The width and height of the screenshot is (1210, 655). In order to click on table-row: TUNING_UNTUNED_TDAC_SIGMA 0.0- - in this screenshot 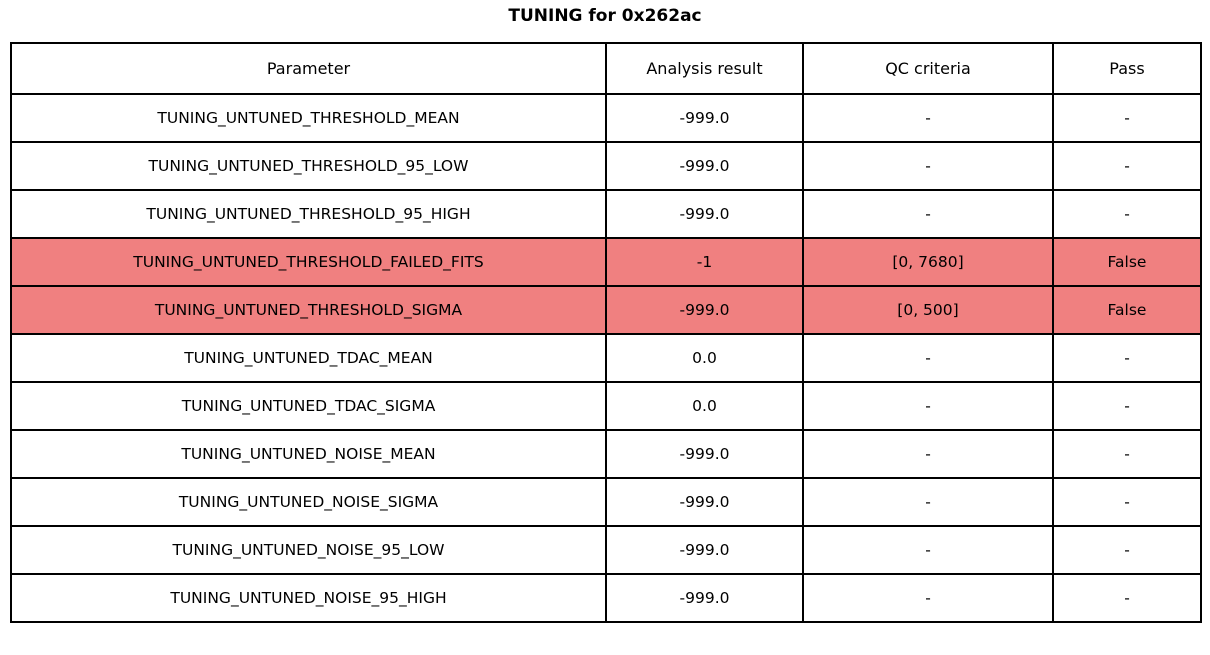, I will do `click(606, 406)`.